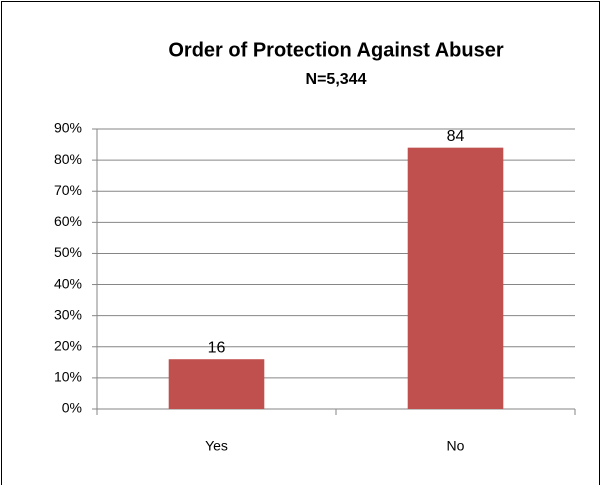  I want to click on y-tick-label: 20%, so click(68, 345).